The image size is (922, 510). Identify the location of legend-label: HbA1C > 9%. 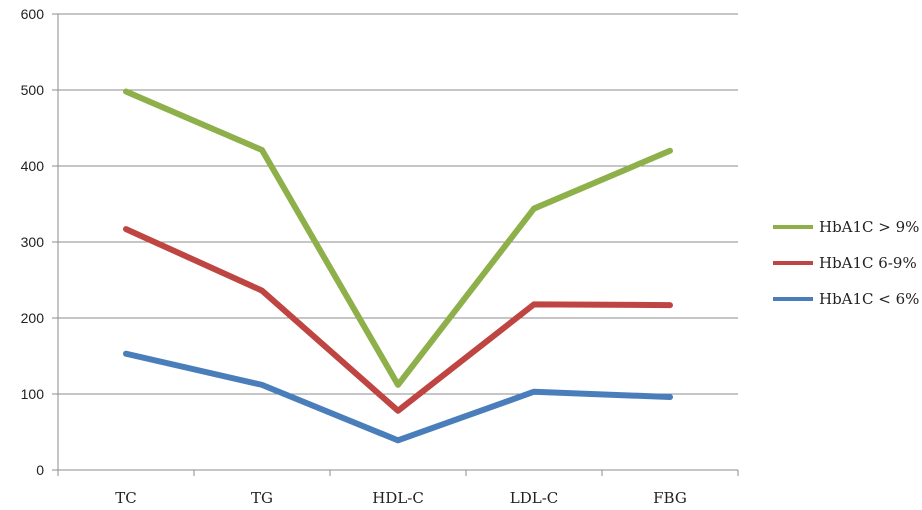
(869, 227).